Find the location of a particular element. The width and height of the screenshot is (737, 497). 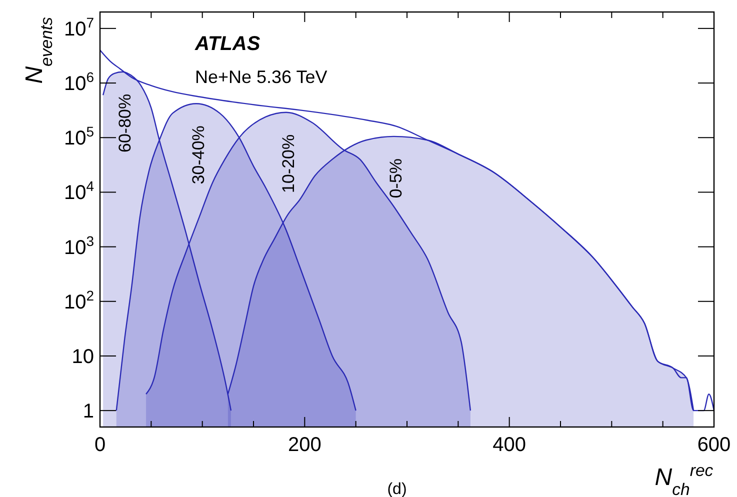

y-tick-label: 10$^{2}$ is located at coordinates (79, 300).